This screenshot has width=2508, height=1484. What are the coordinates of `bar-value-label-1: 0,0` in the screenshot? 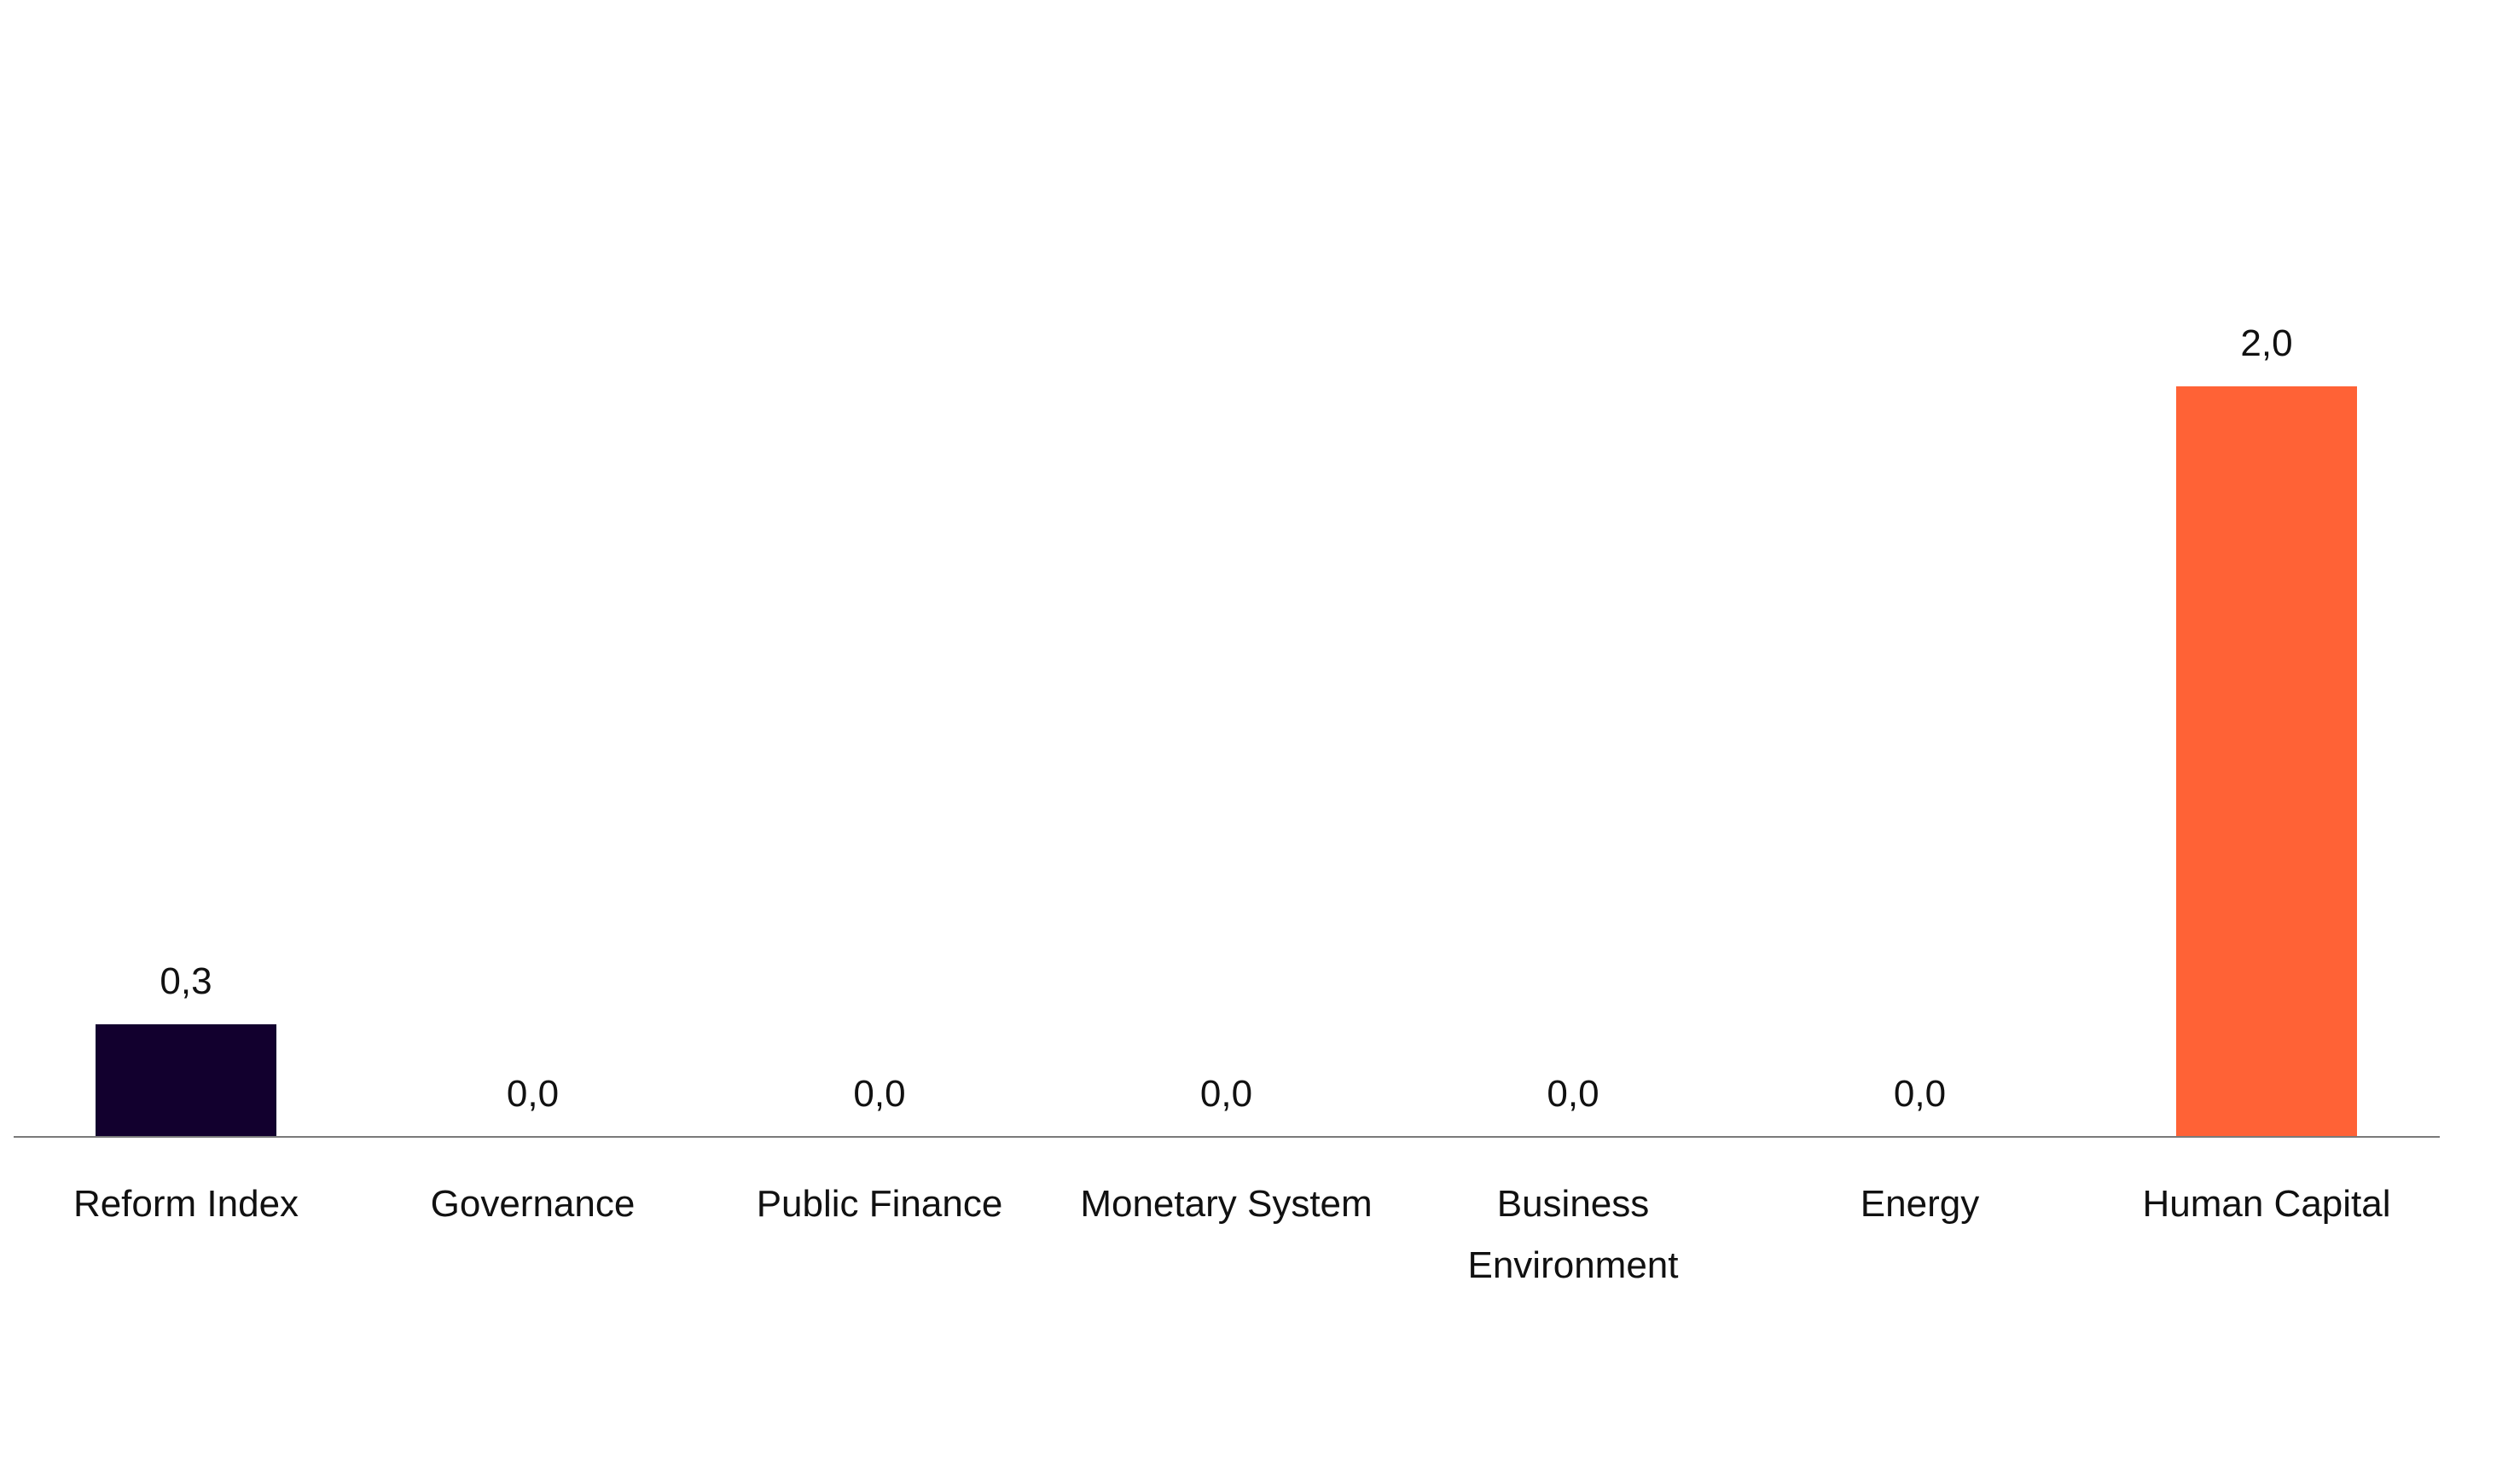 It's located at (533, 1094).